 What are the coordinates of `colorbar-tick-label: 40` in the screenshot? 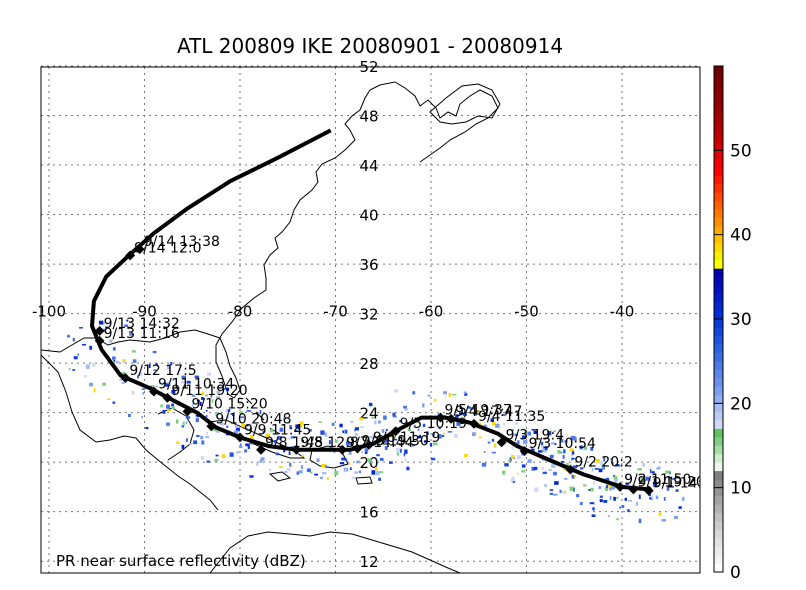 It's located at (741, 236).